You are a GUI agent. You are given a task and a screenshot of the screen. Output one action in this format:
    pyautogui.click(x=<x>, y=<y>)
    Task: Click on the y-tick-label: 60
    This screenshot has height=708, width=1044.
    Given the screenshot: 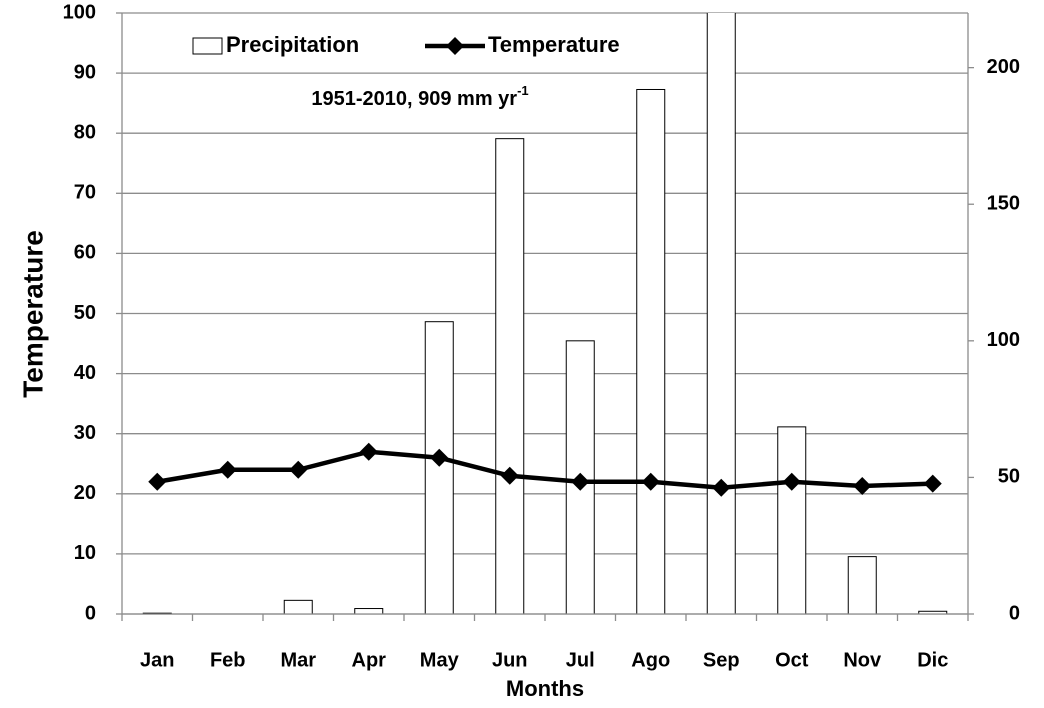 What is the action you would take?
    pyautogui.click(x=85, y=253)
    